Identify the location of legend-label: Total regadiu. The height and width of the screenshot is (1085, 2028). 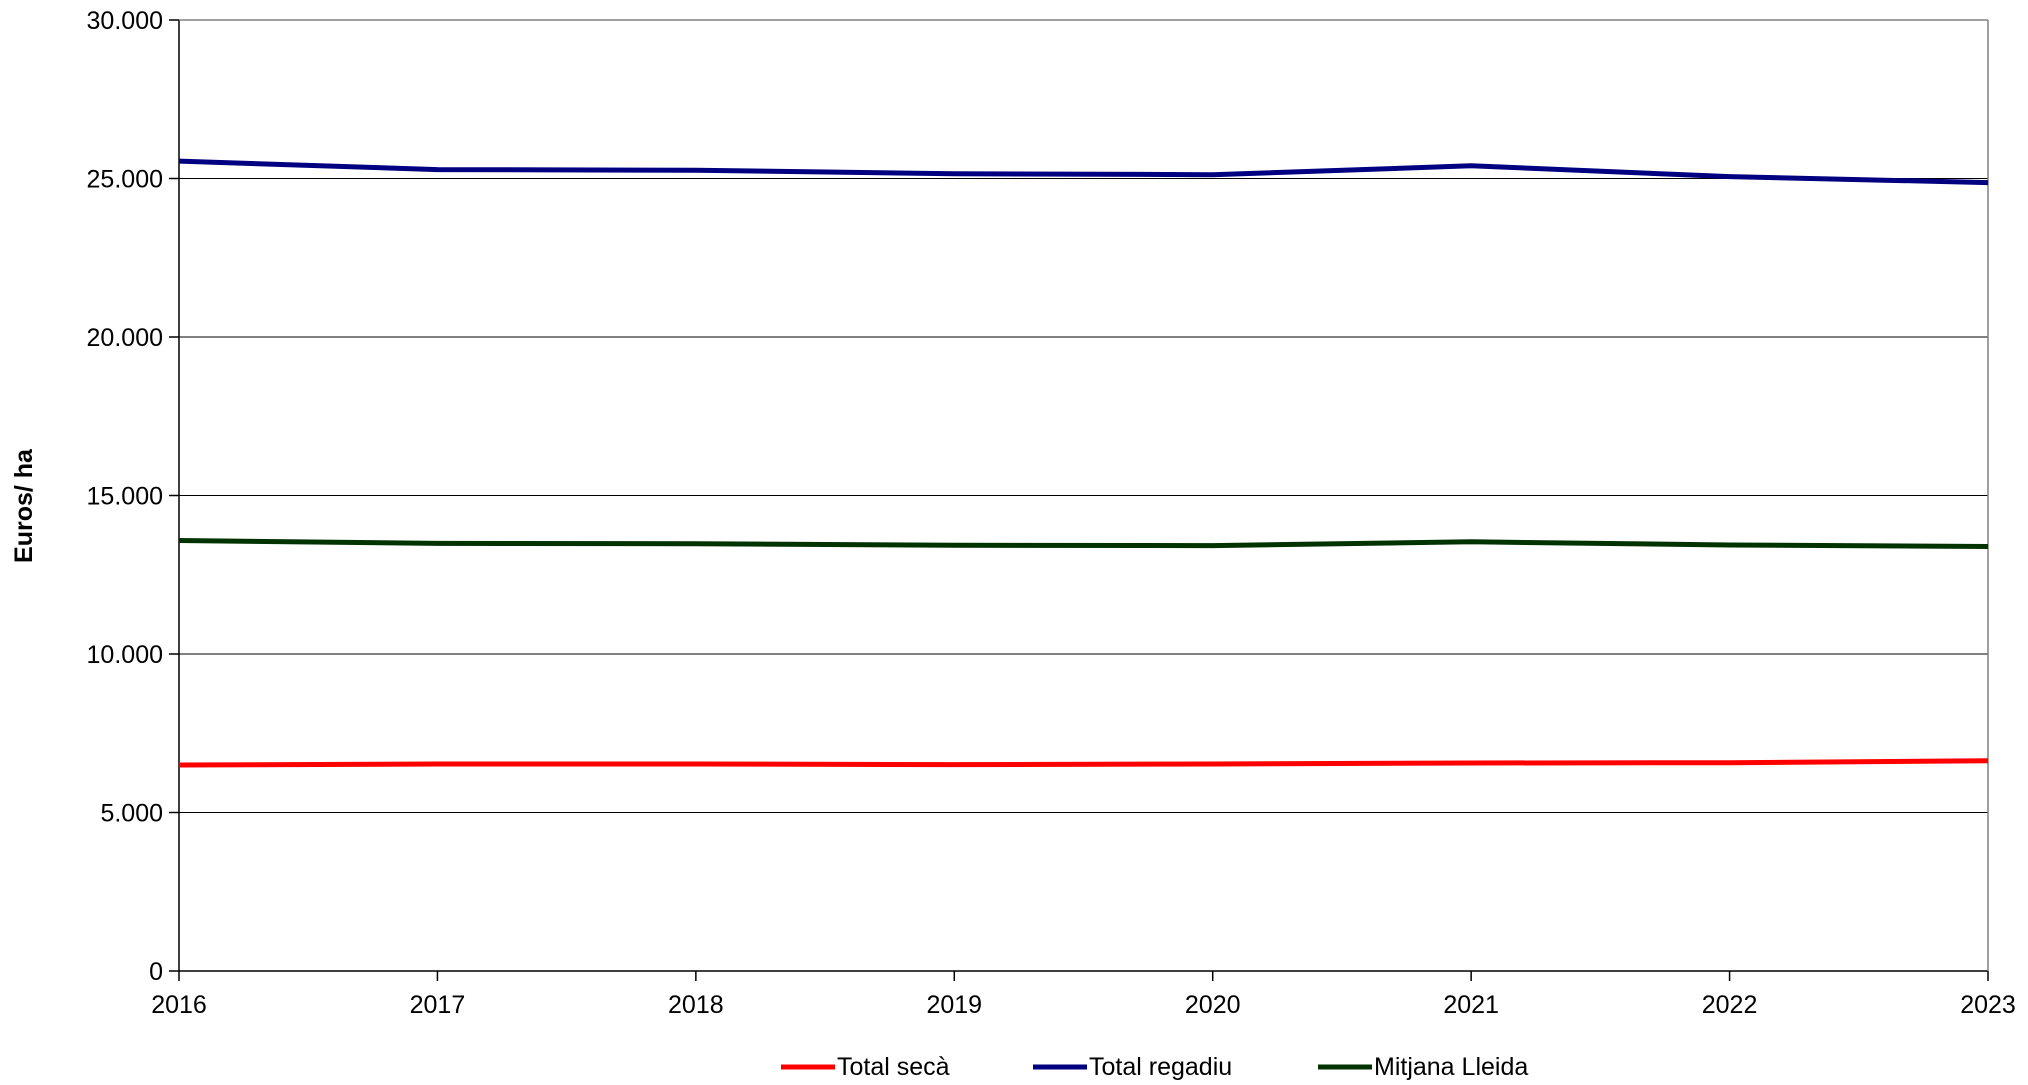
(1160, 1067).